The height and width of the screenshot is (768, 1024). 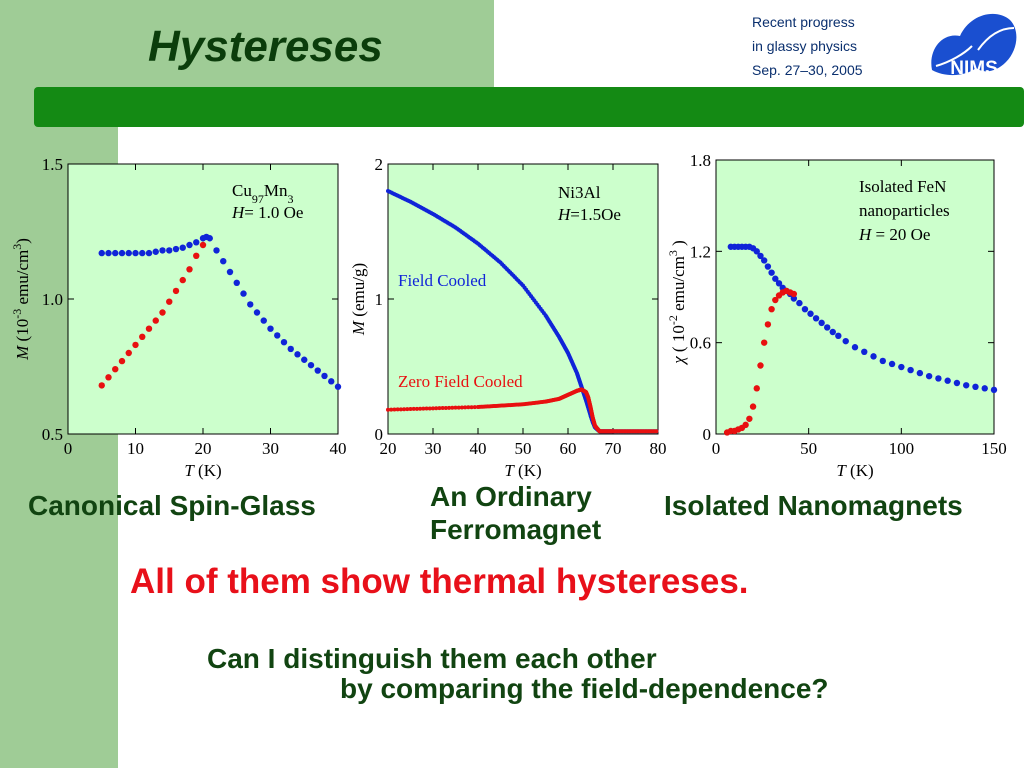 What do you see at coordinates (584, 688) in the screenshot?
I see `question-line-2: by comparing the field-dependence?` at bounding box center [584, 688].